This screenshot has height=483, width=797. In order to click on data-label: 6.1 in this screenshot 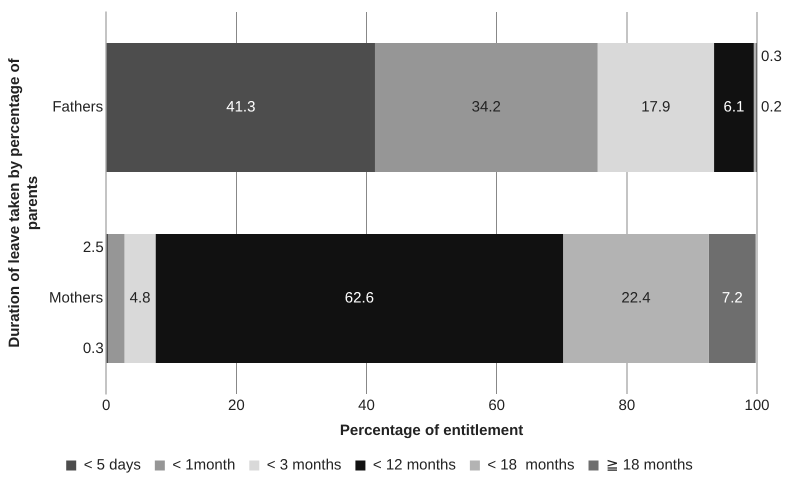, I will do `click(733, 107)`.